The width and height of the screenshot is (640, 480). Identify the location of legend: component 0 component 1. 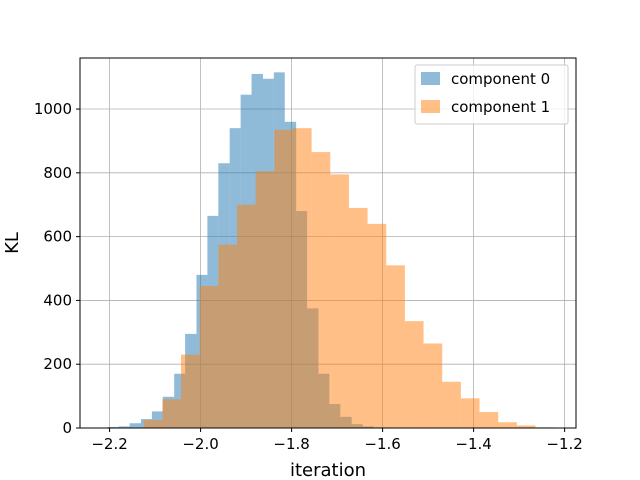
(491, 94).